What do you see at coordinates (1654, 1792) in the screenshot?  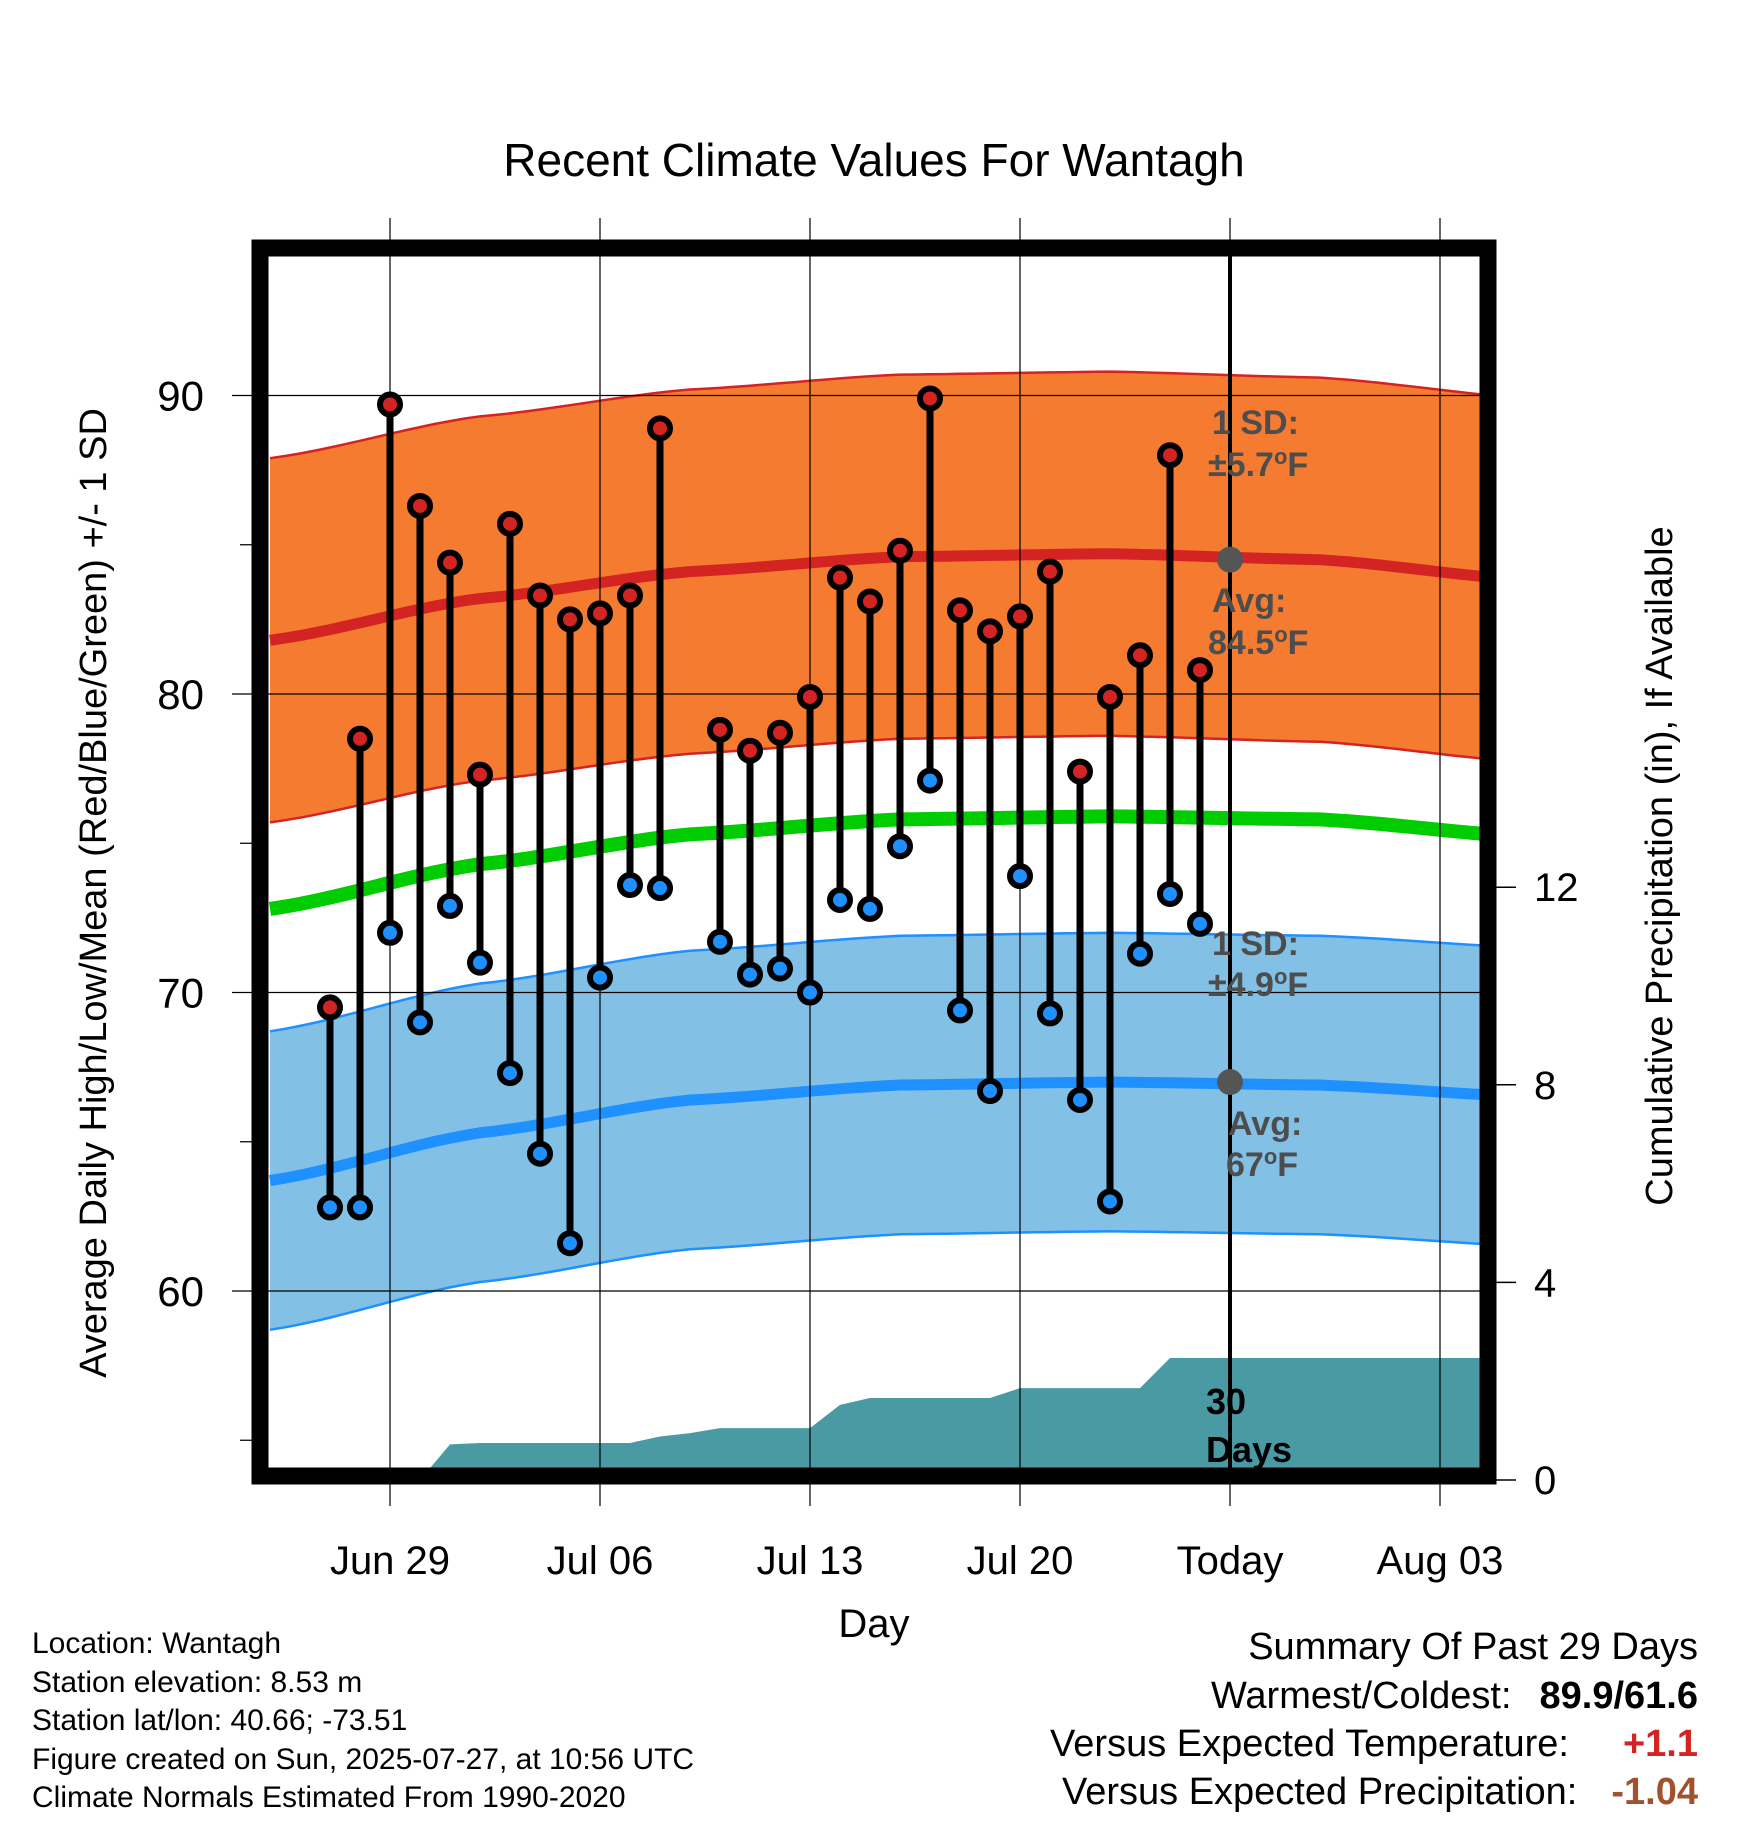 I see `precip-value: -1.04` at bounding box center [1654, 1792].